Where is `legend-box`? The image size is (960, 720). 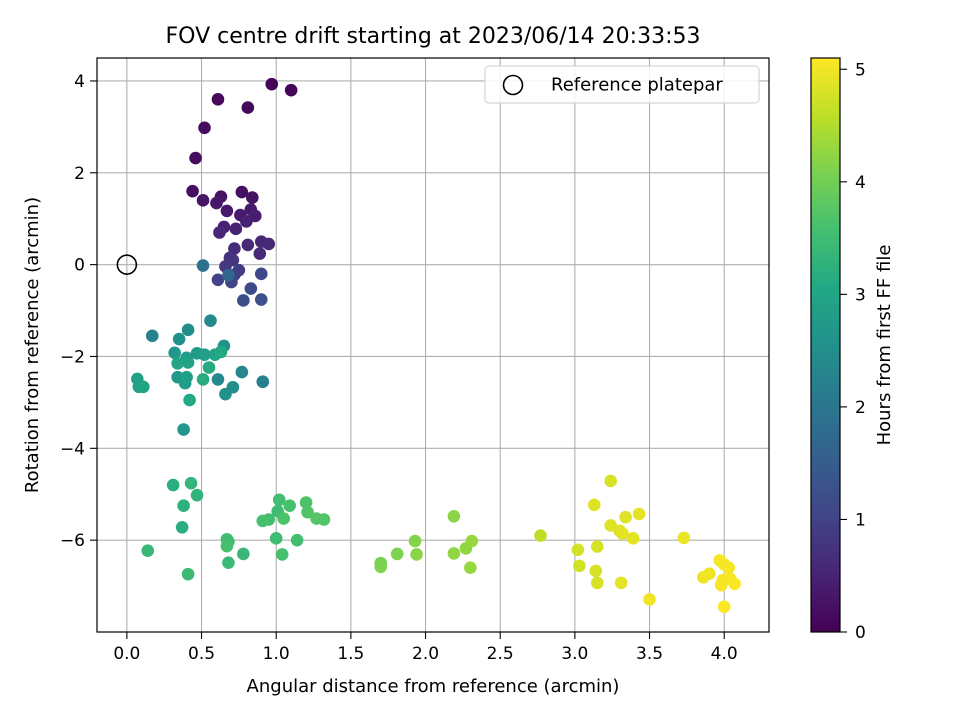 legend-box is located at coordinates (622, 84).